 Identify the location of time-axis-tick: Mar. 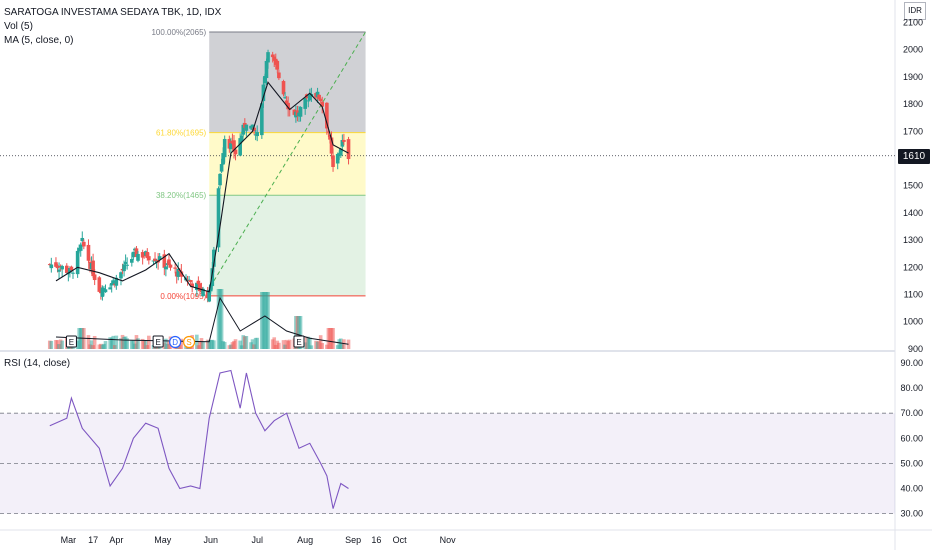
(69, 540).